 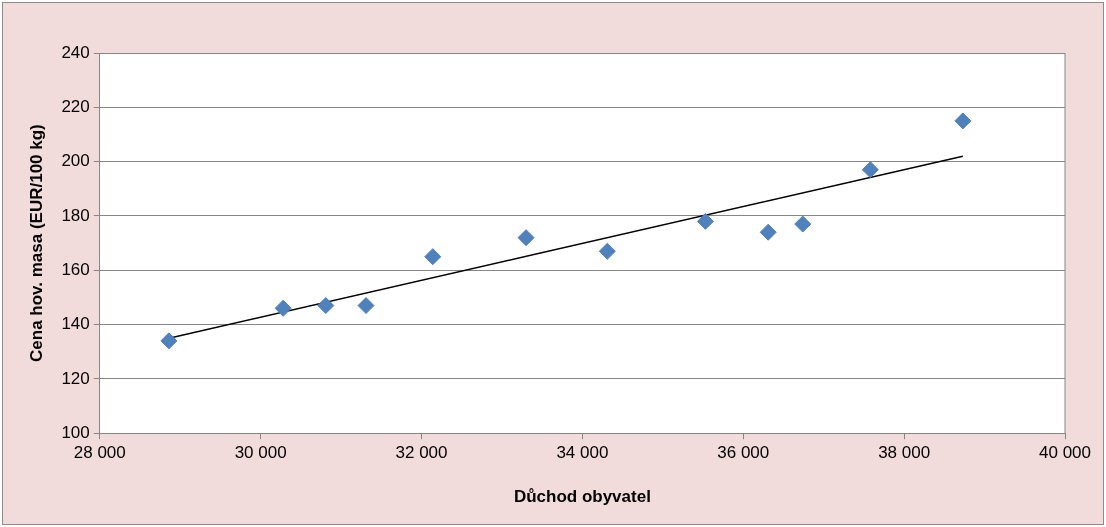 I want to click on x-tick-label: 30 000, so click(x=260, y=453).